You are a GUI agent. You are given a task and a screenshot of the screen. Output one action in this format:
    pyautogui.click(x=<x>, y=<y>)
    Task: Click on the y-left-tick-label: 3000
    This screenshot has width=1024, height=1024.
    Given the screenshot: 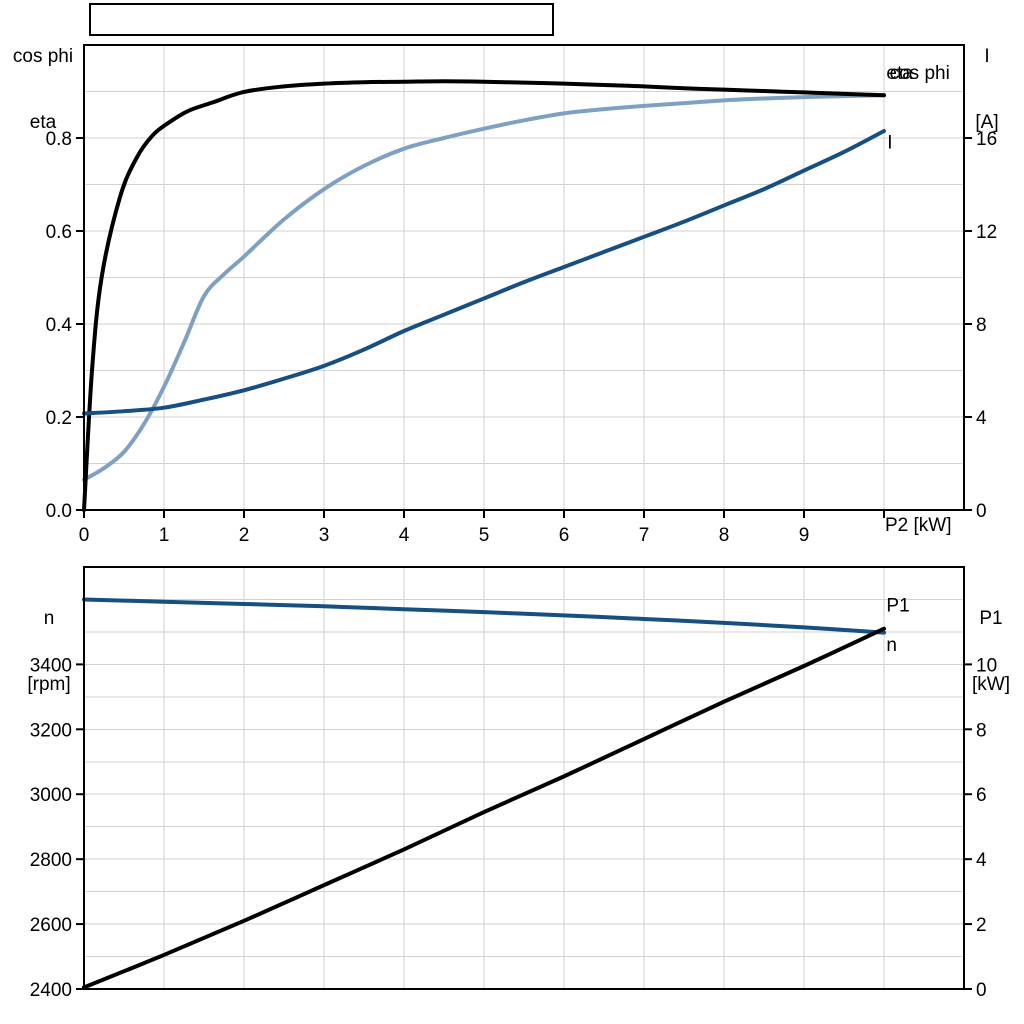 What is the action you would take?
    pyautogui.click(x=51, y=795)
    